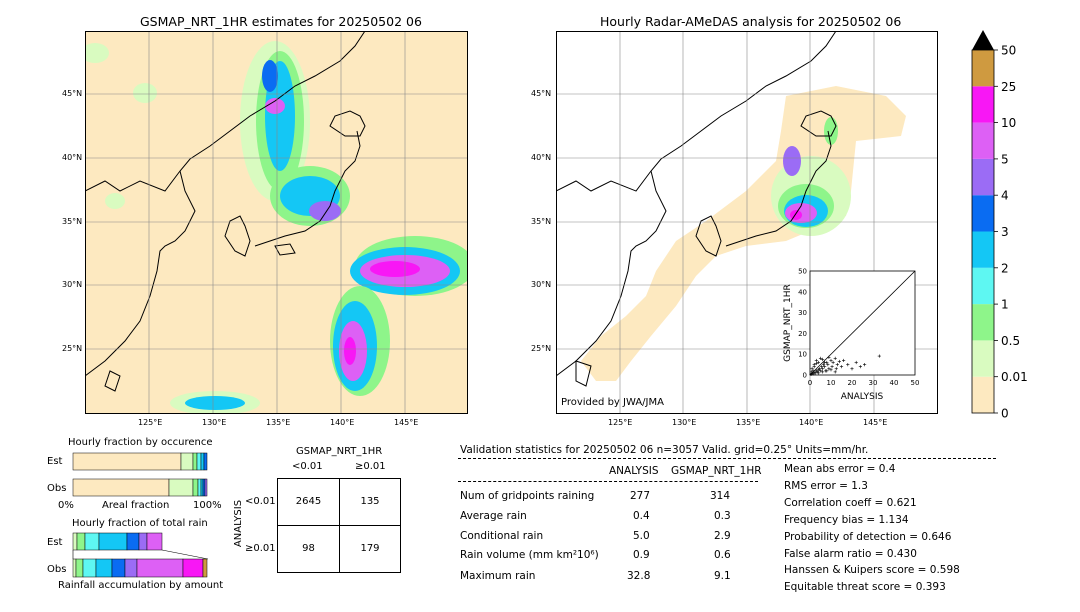  Describe the element at coordinates (1005, 414) in the screenshot. I see `colorbar-label: 0` at that location.